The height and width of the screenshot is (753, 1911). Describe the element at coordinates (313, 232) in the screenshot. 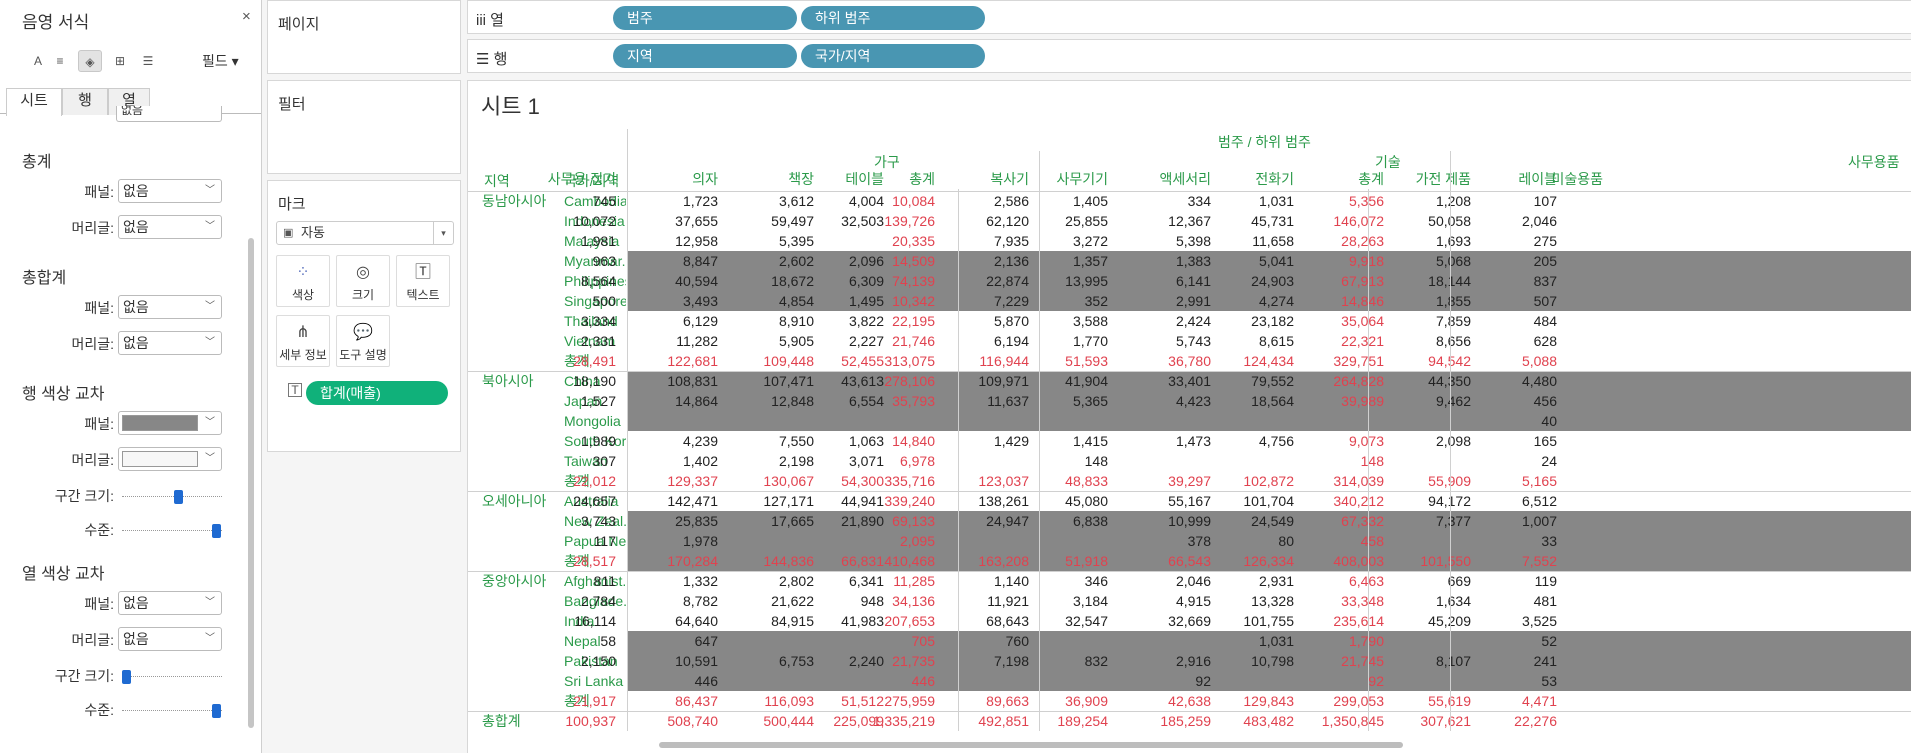

I see `mark-type-value: 자동` at that location.